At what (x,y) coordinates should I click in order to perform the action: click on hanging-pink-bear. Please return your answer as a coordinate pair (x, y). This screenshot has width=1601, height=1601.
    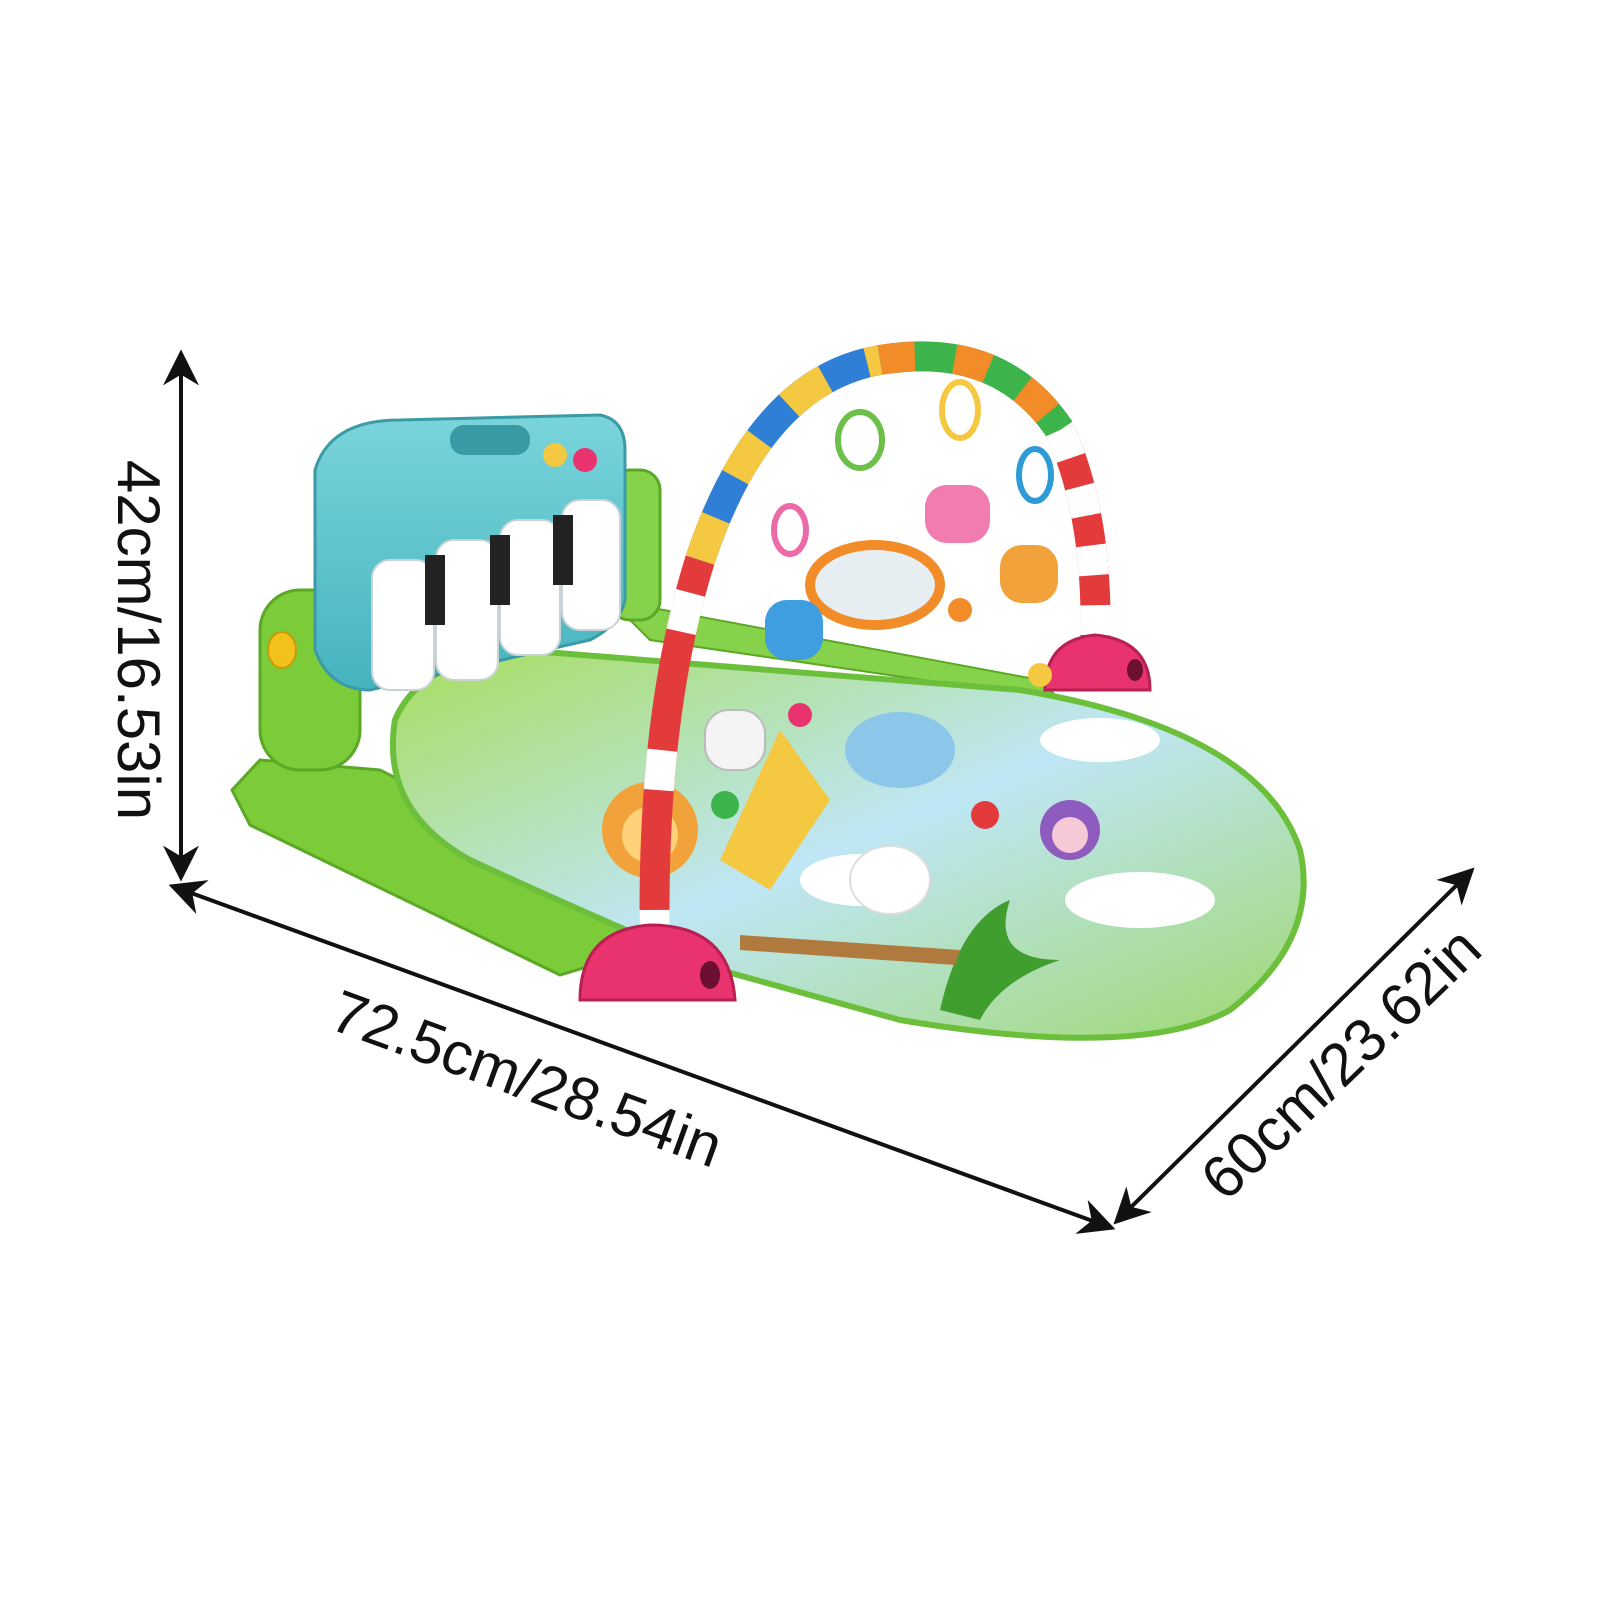
    Looking at the image, I should click on (957, 514).